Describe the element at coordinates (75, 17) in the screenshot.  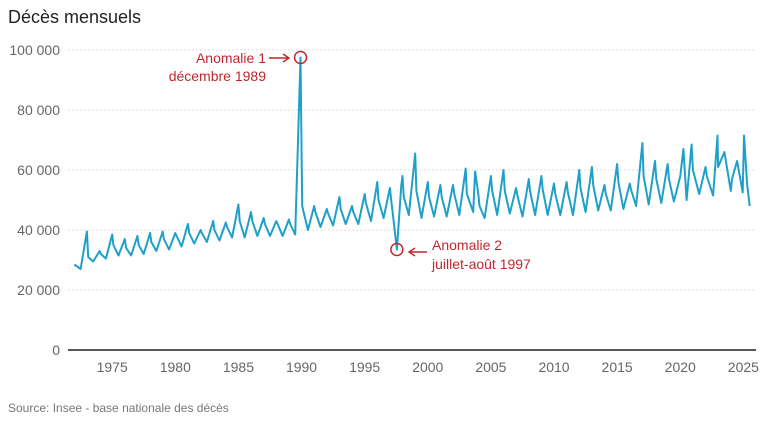
I see `chart-title: Décès mensuels` at that location.